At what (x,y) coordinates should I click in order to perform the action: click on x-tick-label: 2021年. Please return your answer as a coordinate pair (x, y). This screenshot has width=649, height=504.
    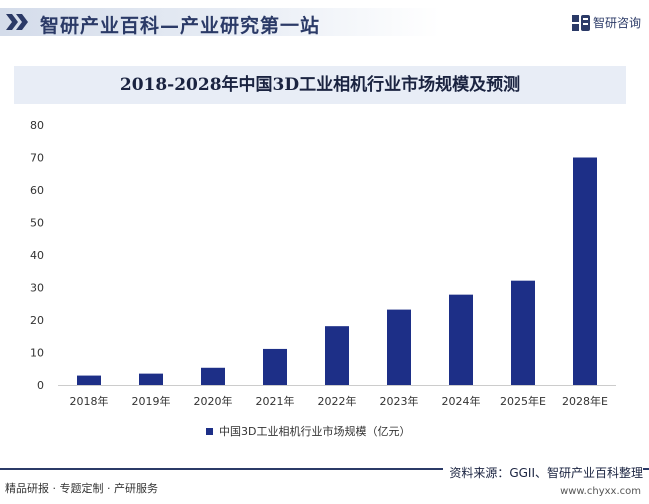
    Looking at the image, I should click on (275, 401).